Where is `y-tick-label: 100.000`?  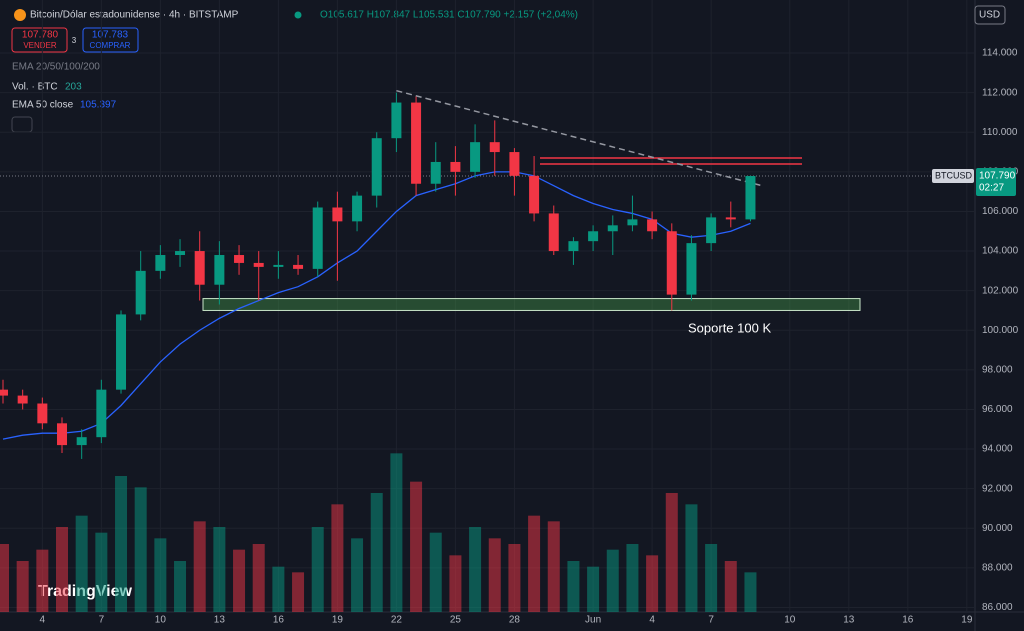 y-tick-label: 100.000 is located at coordinates (1000, 330).